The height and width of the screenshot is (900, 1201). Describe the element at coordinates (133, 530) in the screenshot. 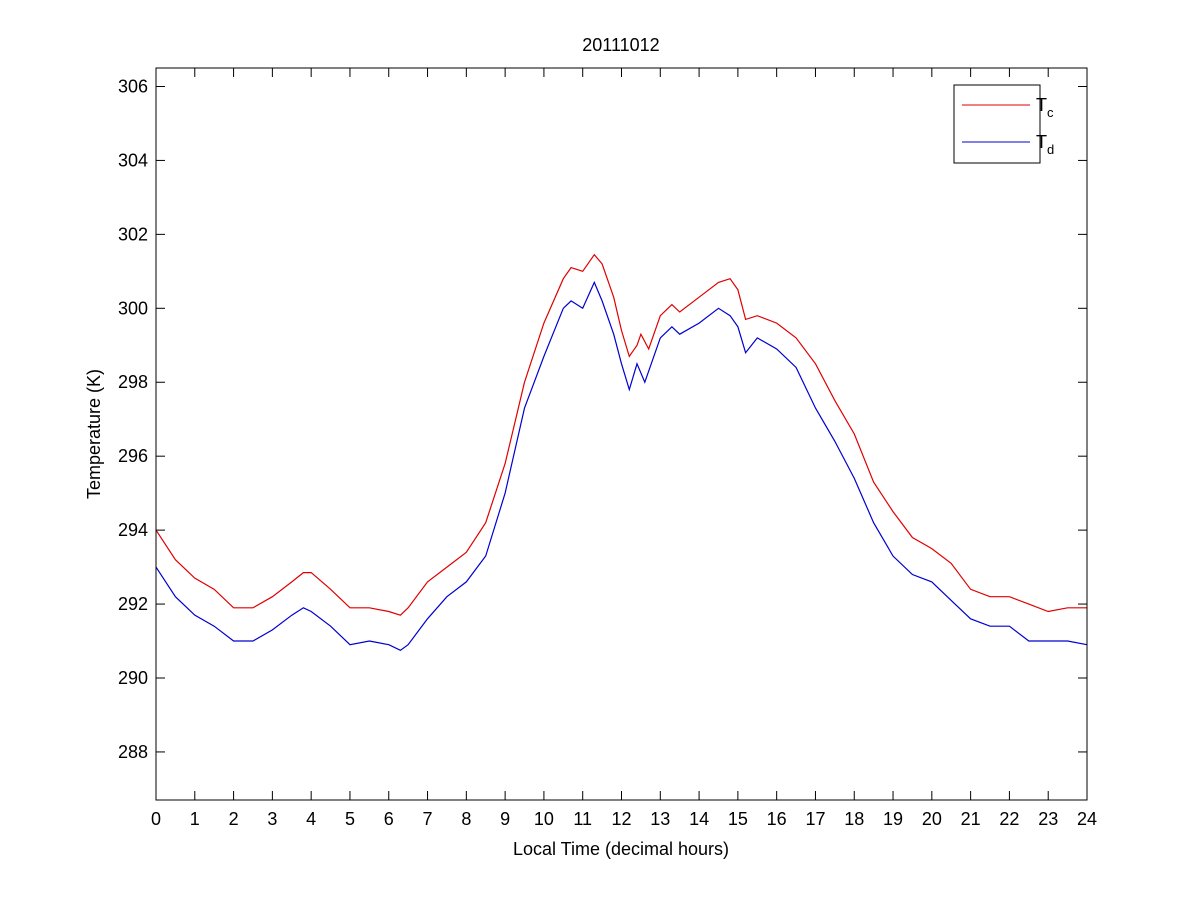

I see `y-tick-label: 294` at that location.